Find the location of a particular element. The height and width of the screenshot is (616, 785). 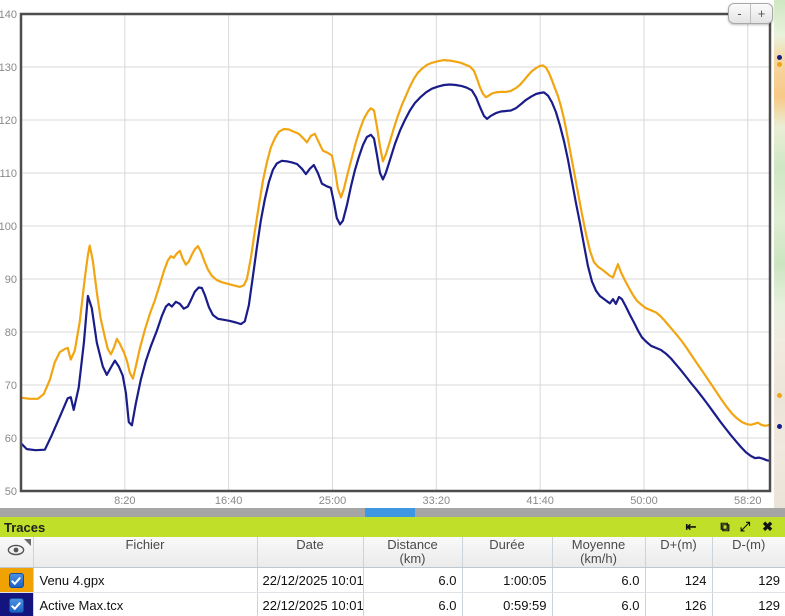

svg-text: 130 is located at coordinates (8, 68).